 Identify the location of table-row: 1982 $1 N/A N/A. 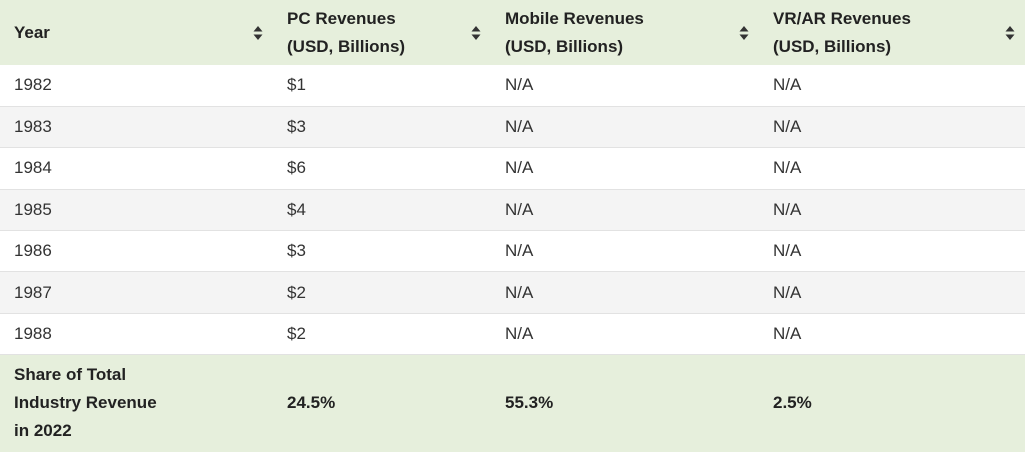
(512, 86).